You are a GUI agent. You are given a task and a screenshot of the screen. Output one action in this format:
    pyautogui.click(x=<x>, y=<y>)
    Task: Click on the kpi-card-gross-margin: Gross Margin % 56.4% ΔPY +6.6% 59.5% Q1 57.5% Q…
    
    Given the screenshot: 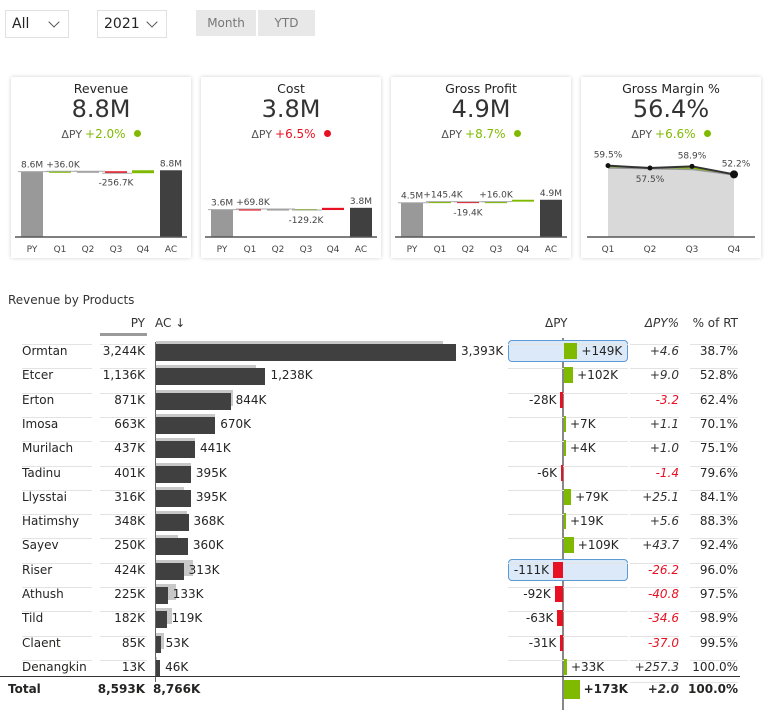 What is the action you would take?
    pyautogui.click(x=671, y=167)
    